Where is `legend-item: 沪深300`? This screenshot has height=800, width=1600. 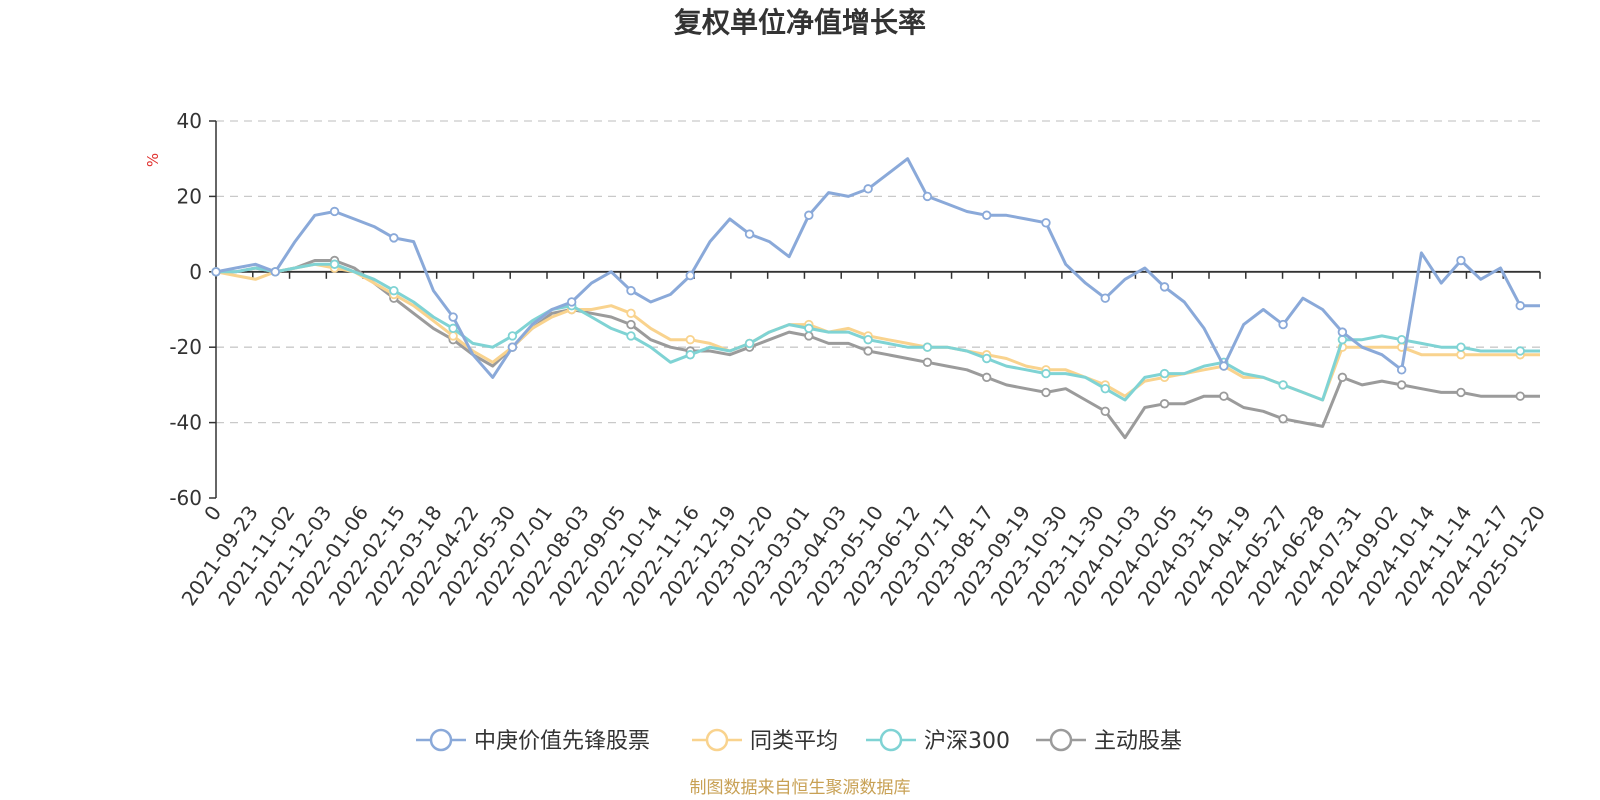 legend-item: 沪深300 is located at coordinates (938, 741).